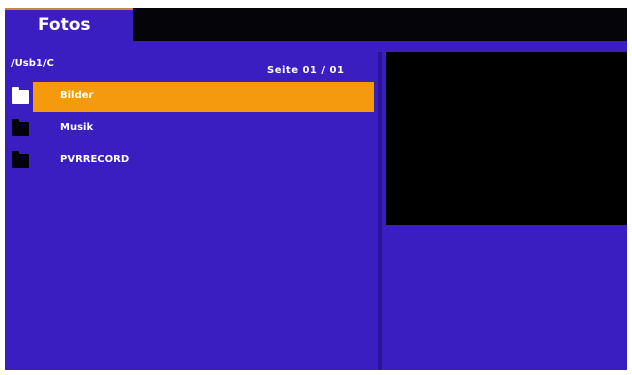 This screenshot has height=375, width=632. What do you see at coordinates (69, 24) in the screenshot?
I see `tab-fotos: Fotos` at bounding box center [69, 24].